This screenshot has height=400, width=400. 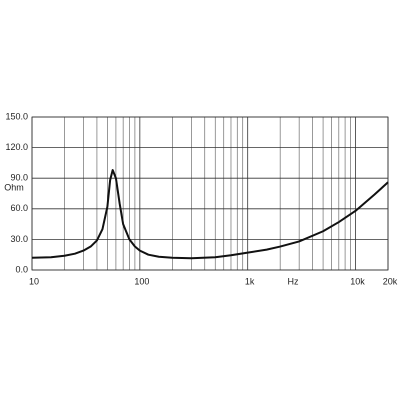 I want to click on x-tick-label: 10k, so click(x=357, y=281).